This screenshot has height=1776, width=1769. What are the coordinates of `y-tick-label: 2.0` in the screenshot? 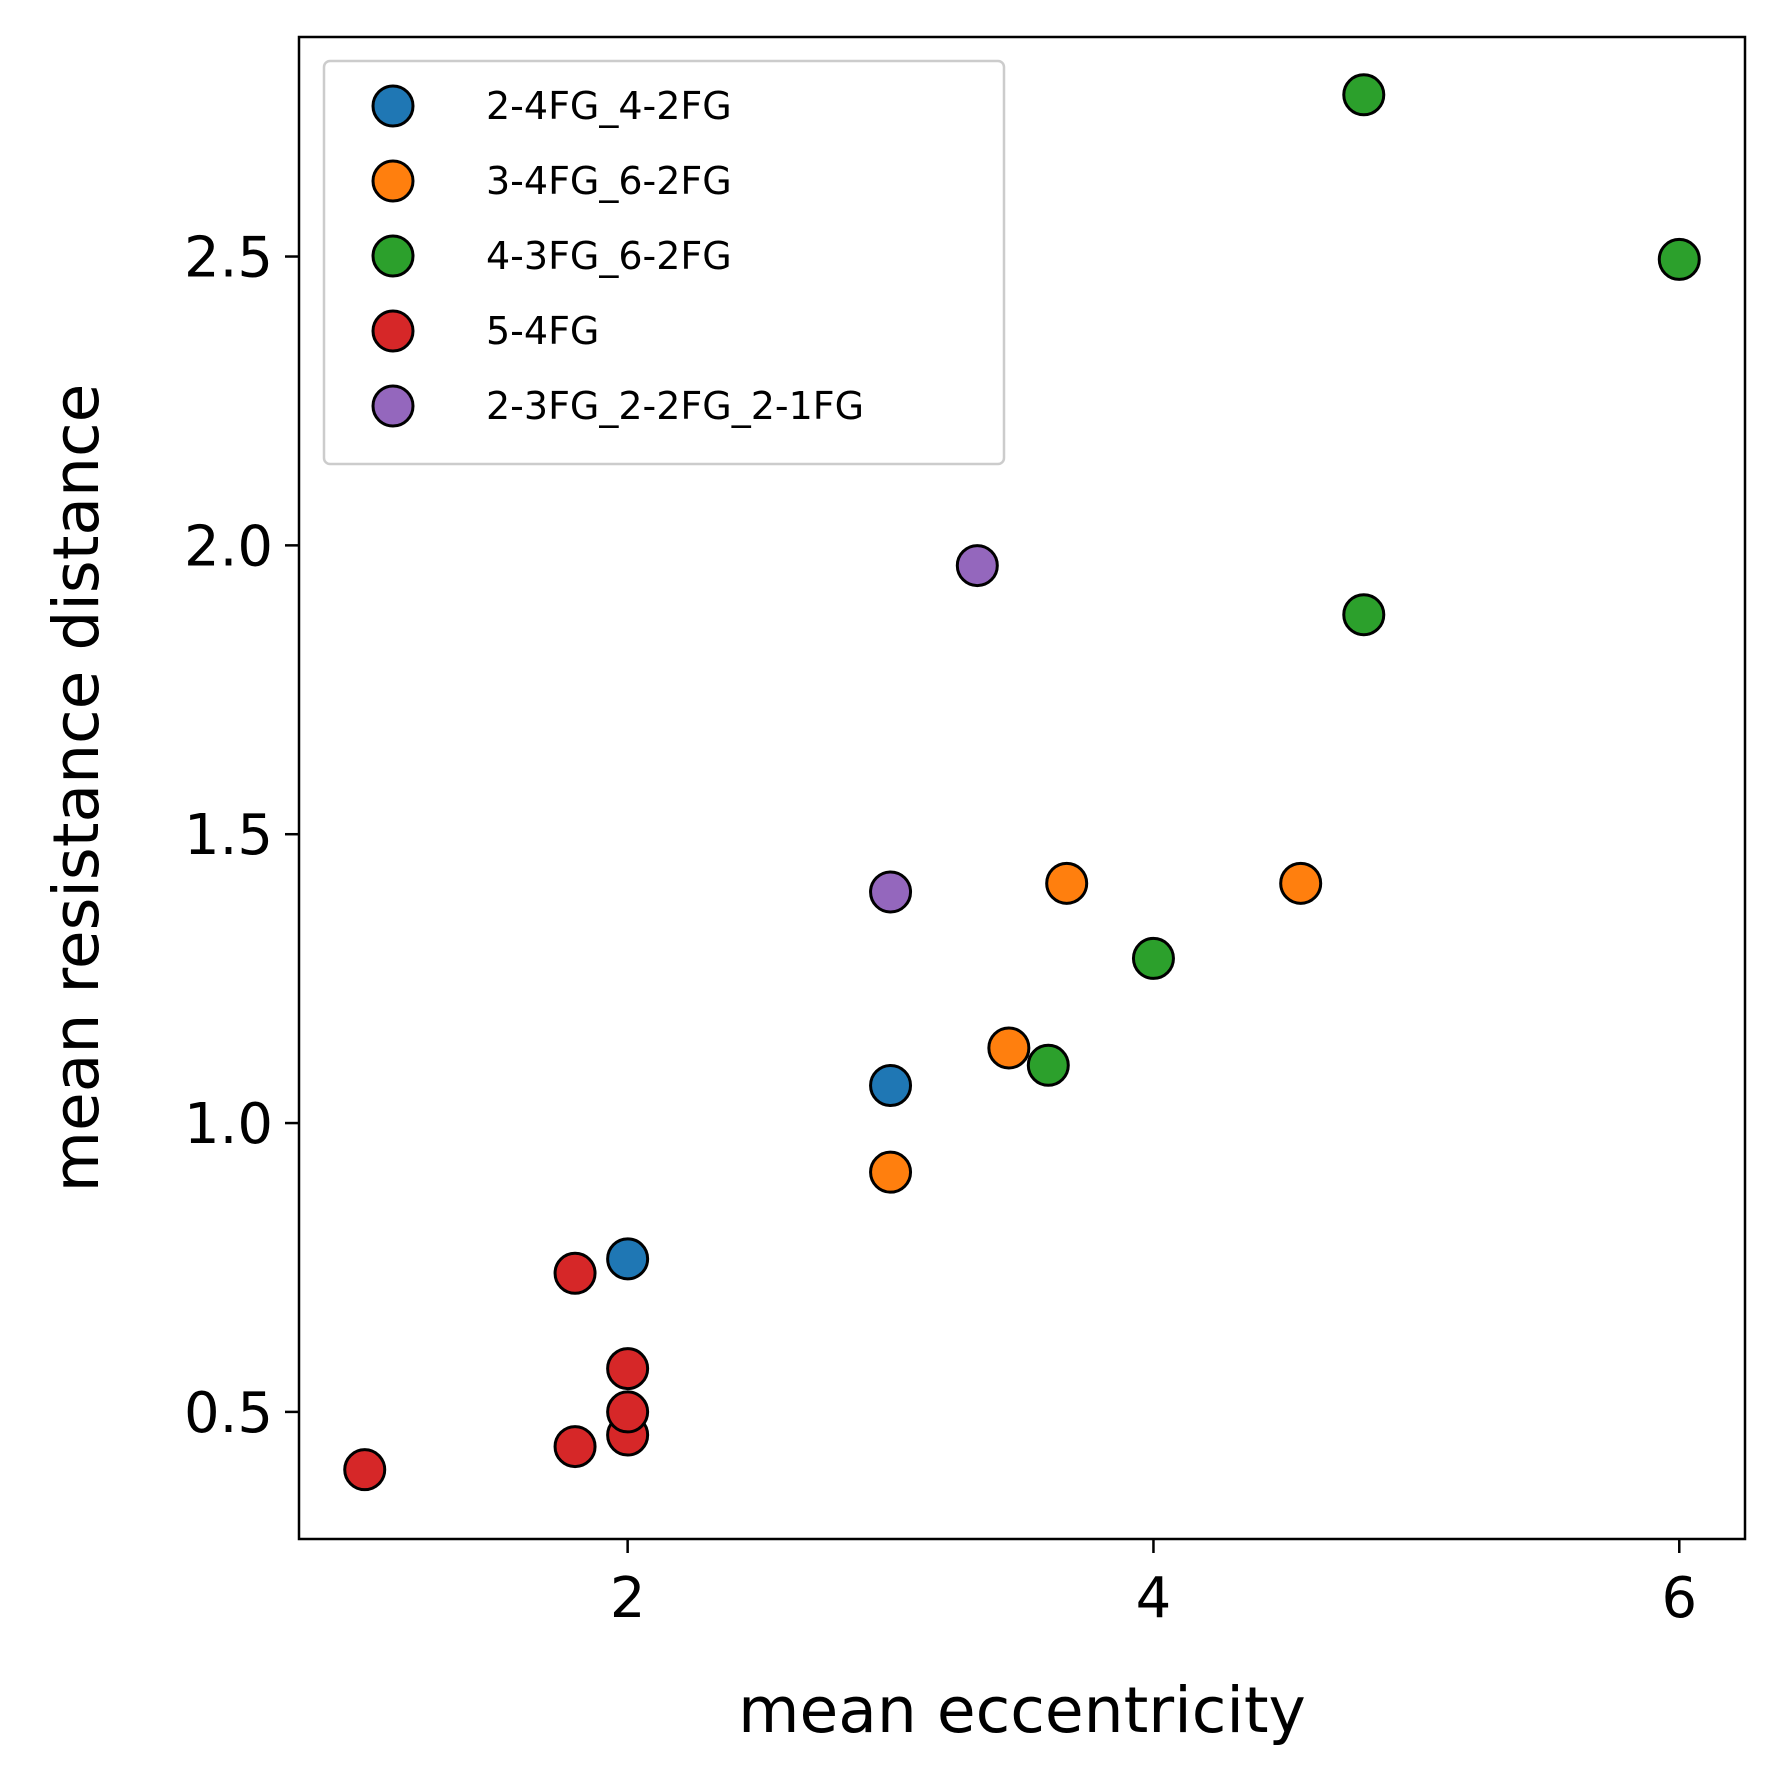 It's located at (228, 546).